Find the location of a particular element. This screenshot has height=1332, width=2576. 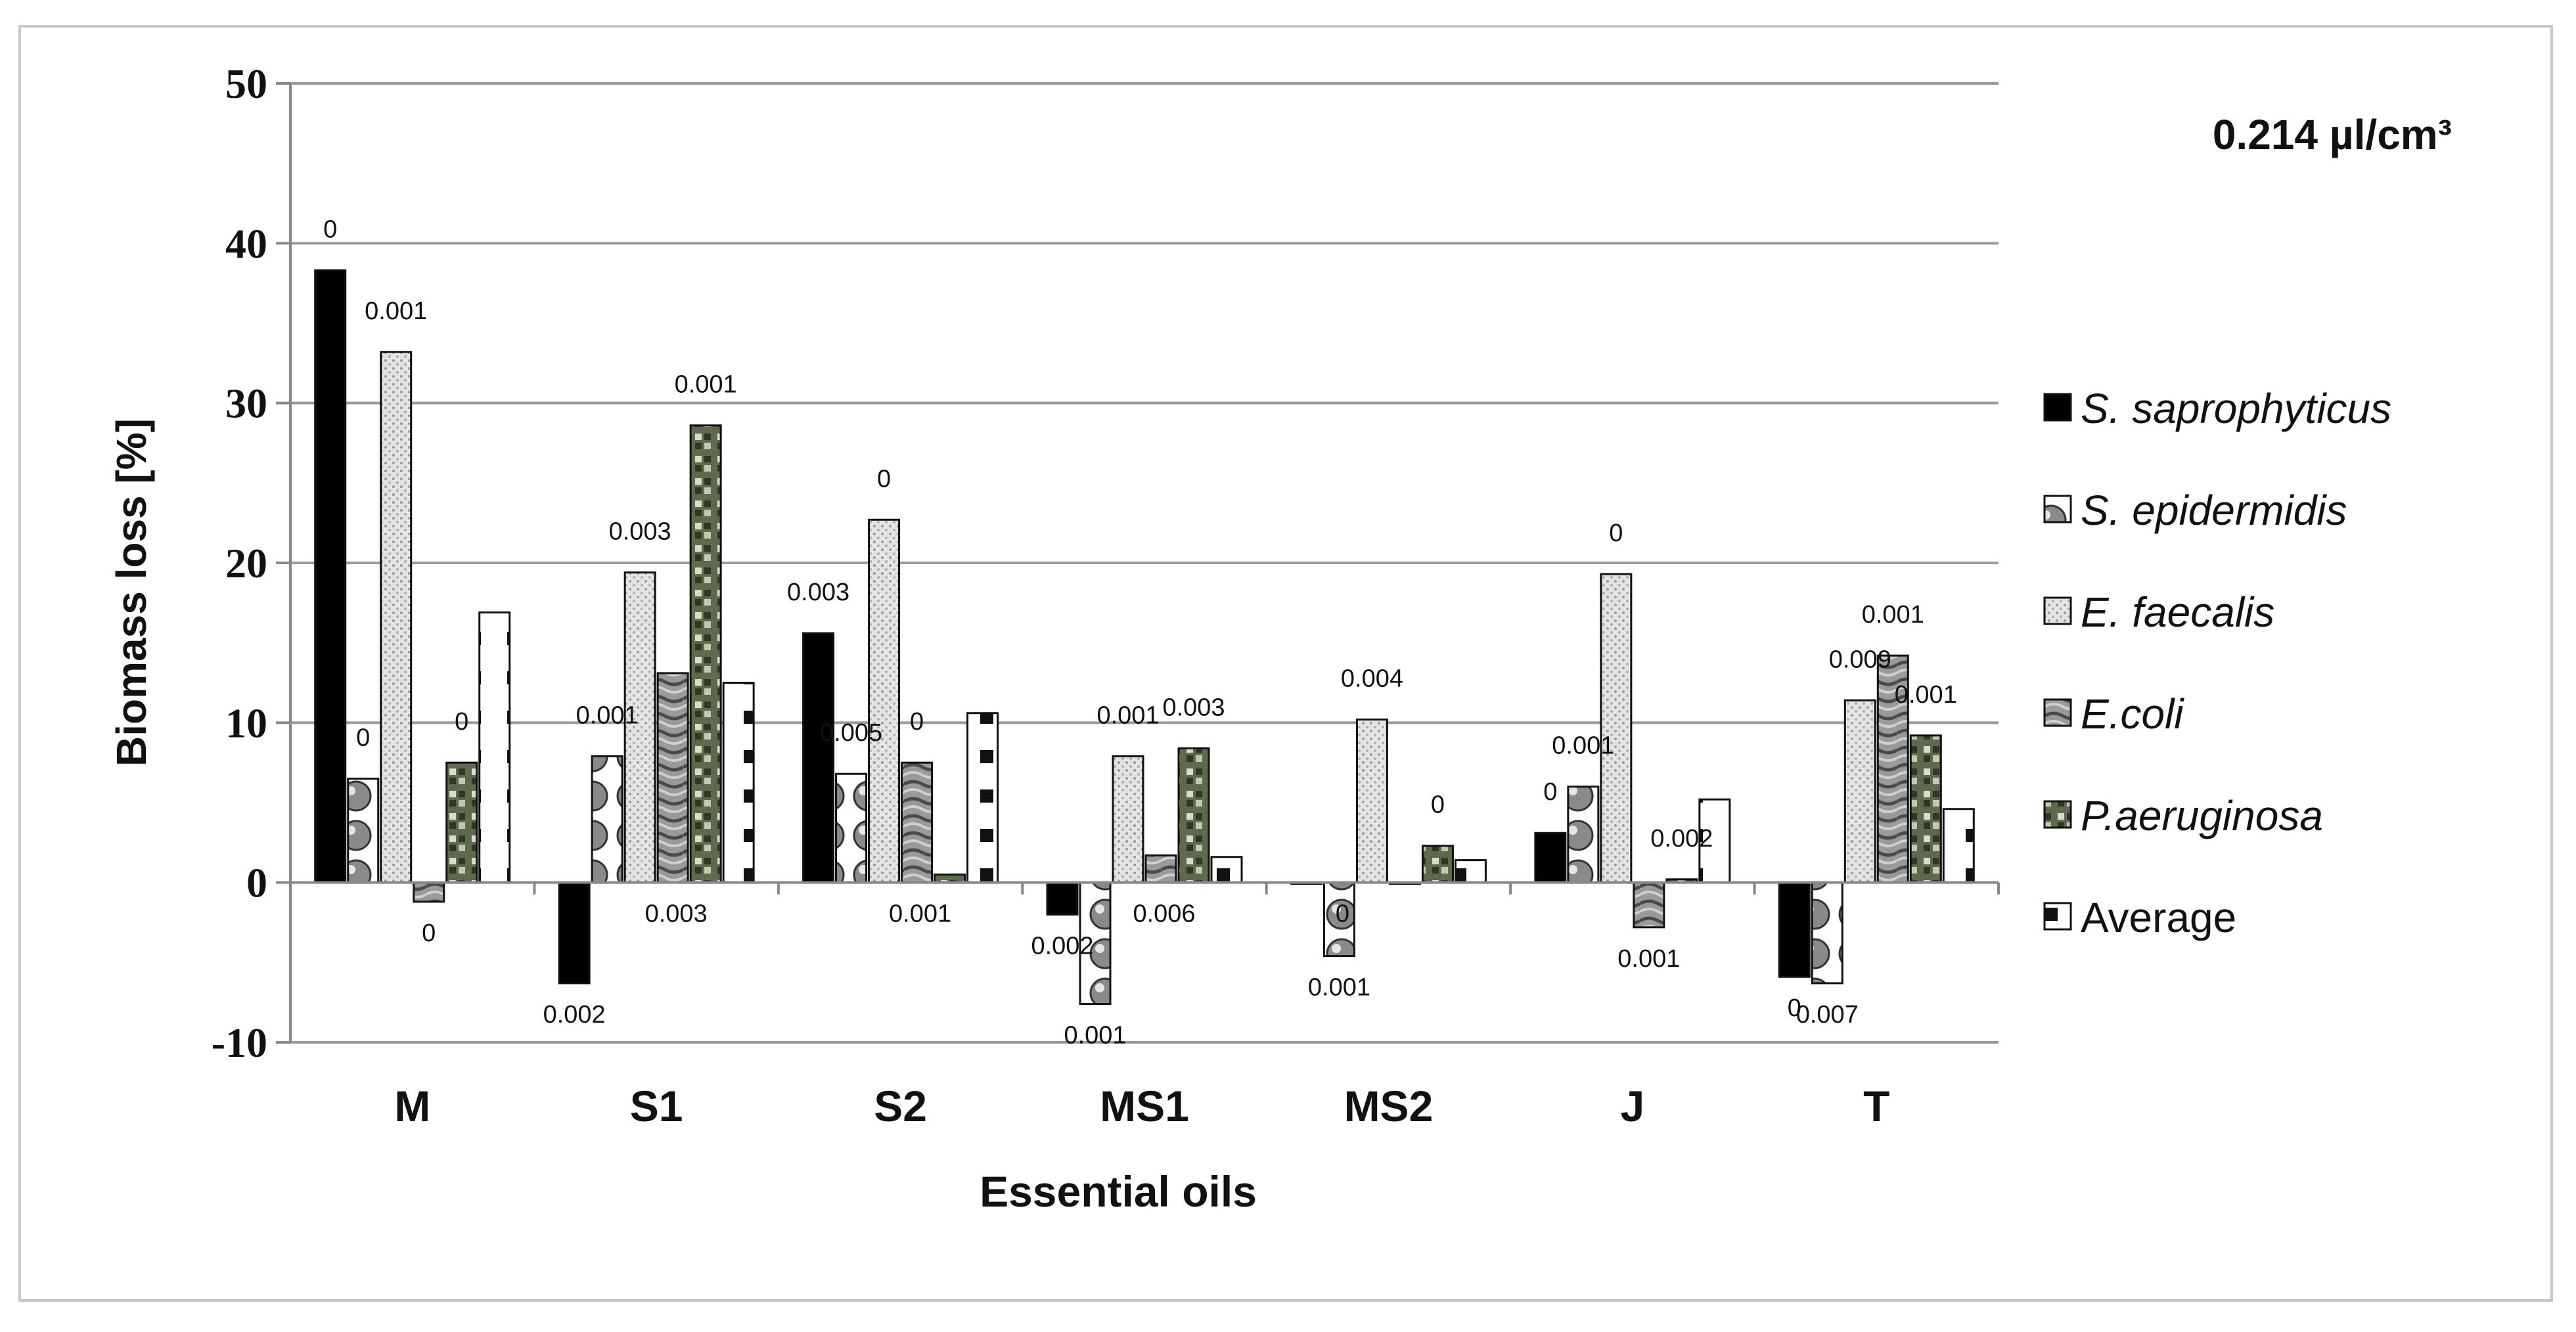

y-tick-label: 50 is located at coordinates (246, 83).